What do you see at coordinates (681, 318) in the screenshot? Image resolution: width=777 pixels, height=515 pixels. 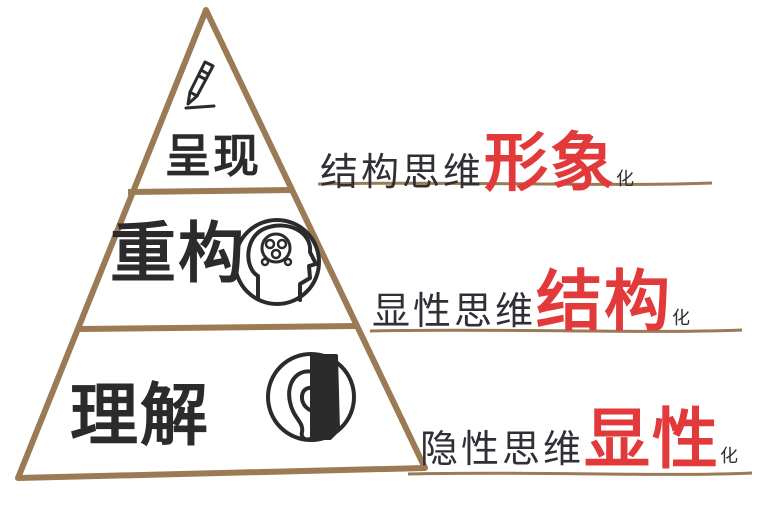 I see `phrase-suffix-2: 化` at bounding box center [681, 318].